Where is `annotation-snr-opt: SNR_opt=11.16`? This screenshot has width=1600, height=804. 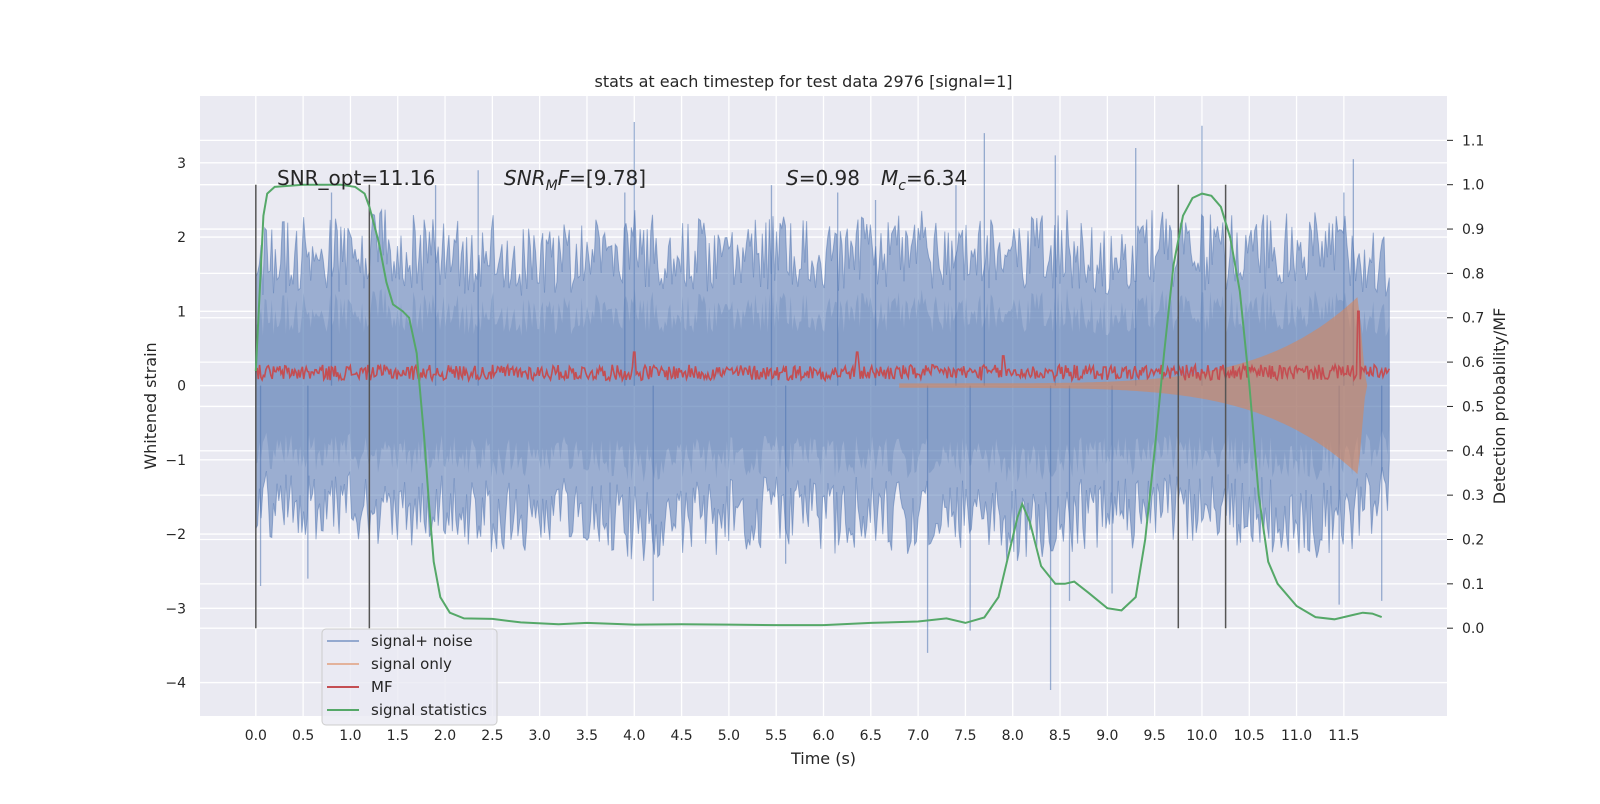
annotation-snr-opt: SNR_opt=11.16 is located at coordinates (356, 178).